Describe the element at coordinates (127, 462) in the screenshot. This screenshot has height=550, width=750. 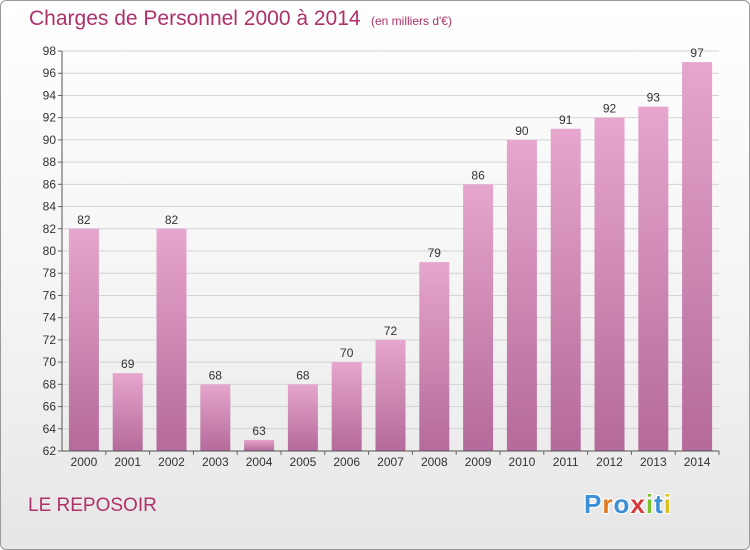
I see `x-tick-label: 2001` at that location.